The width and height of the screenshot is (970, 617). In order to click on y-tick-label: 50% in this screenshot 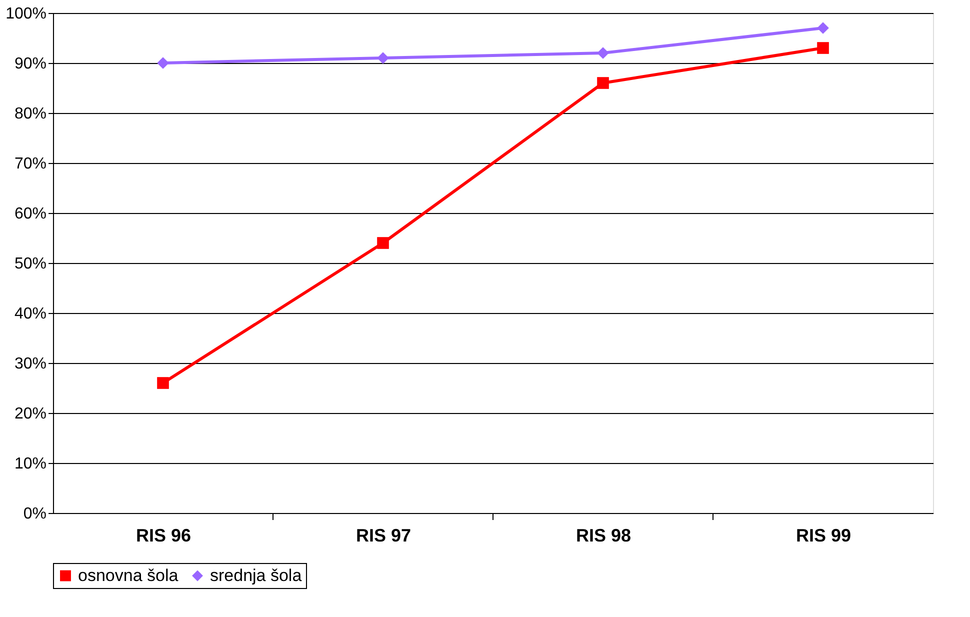, I will do `click(30, 264)`.